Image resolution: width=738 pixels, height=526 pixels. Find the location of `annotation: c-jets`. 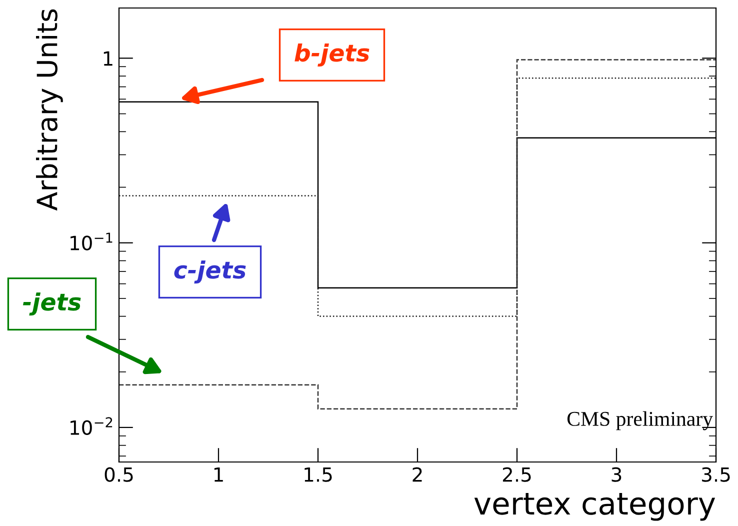

annotation: c-jets is located at coordinates (210, 272).